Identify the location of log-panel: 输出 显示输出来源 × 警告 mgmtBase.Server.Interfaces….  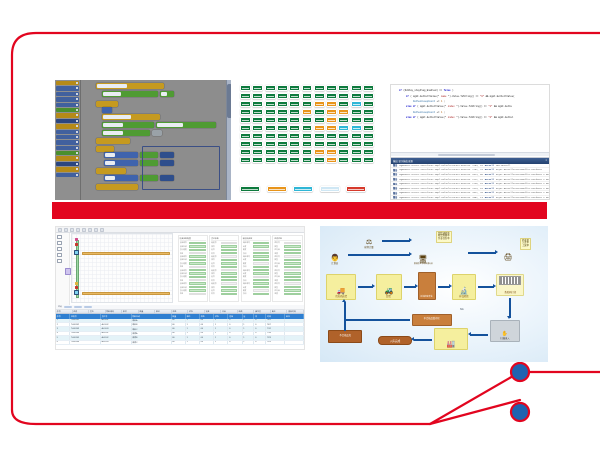
(470, 178).